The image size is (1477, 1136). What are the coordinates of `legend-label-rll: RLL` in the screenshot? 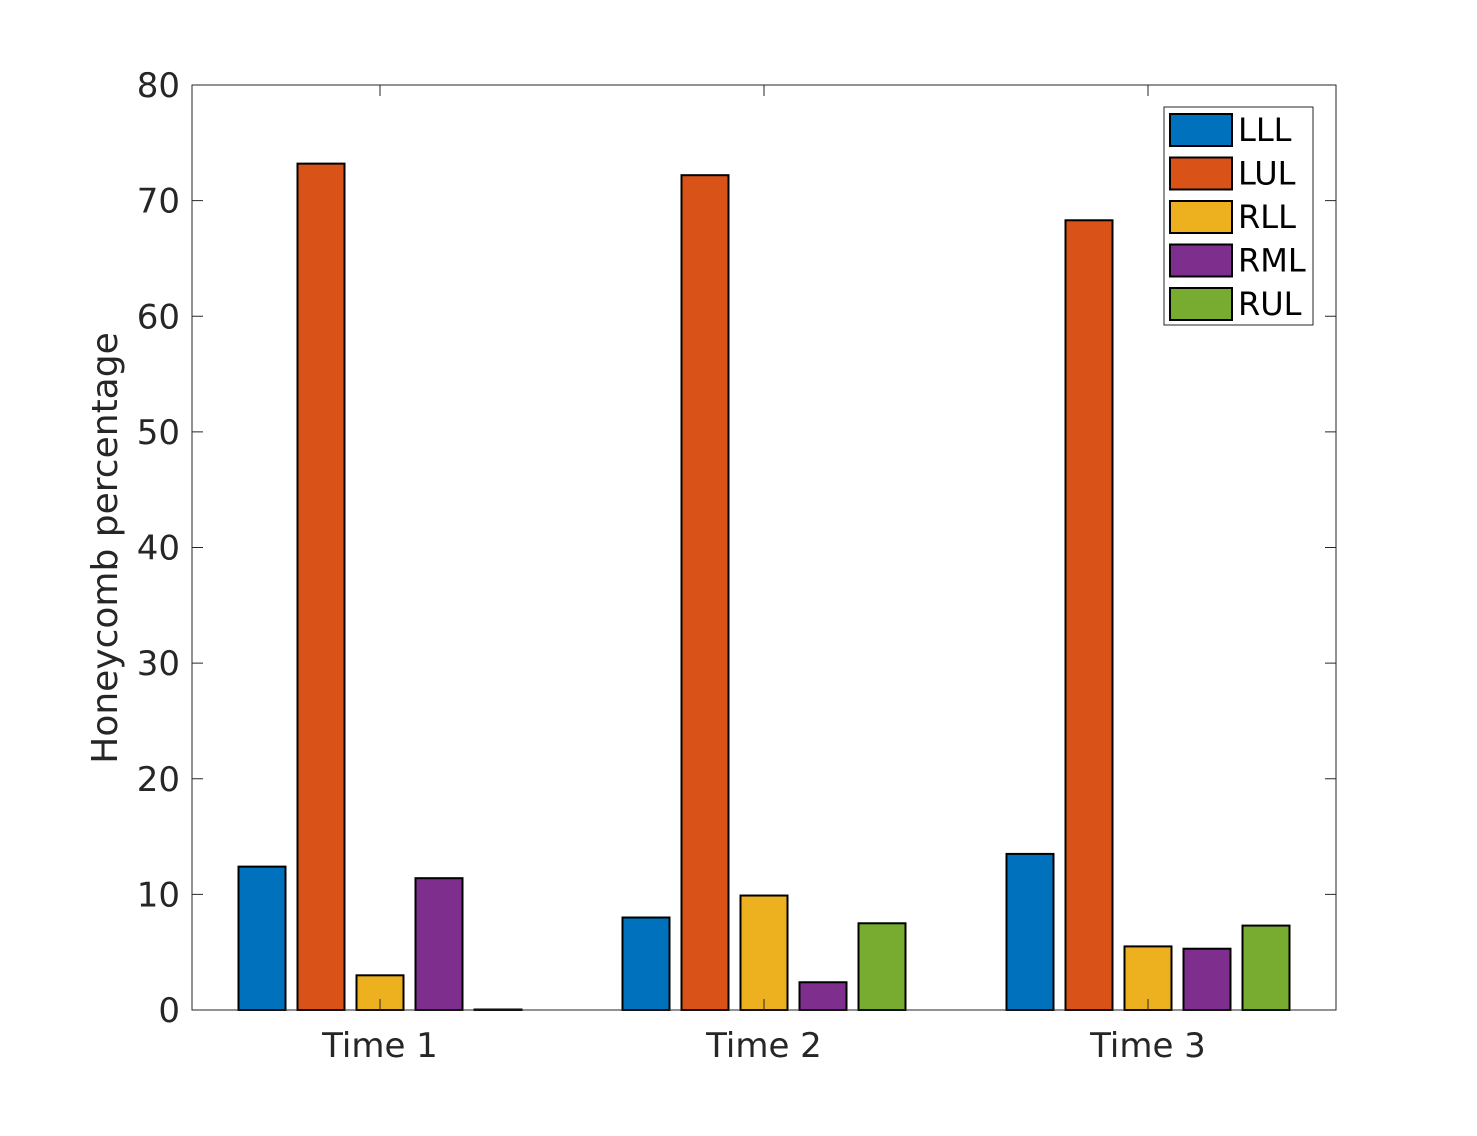 It's located at (1267, 217).